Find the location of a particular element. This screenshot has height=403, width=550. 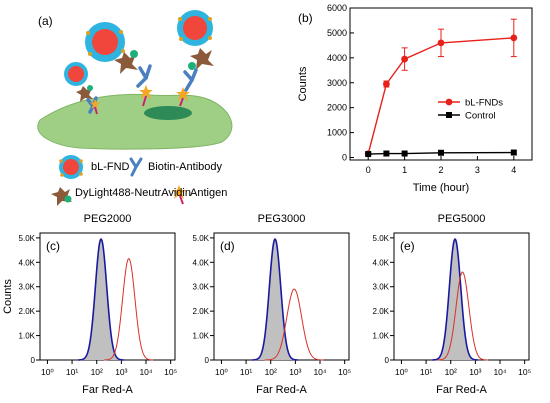

y-tick-label: 2000 is located at coordinates (337, 108).